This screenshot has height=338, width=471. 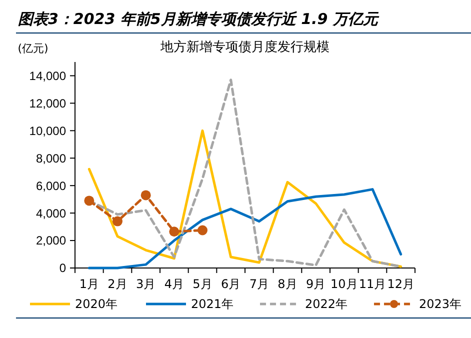 What do you see at coordinates (326, 304) in the screenshot?
I see `legend-label: 2022年` at bounding box center [326, 304].